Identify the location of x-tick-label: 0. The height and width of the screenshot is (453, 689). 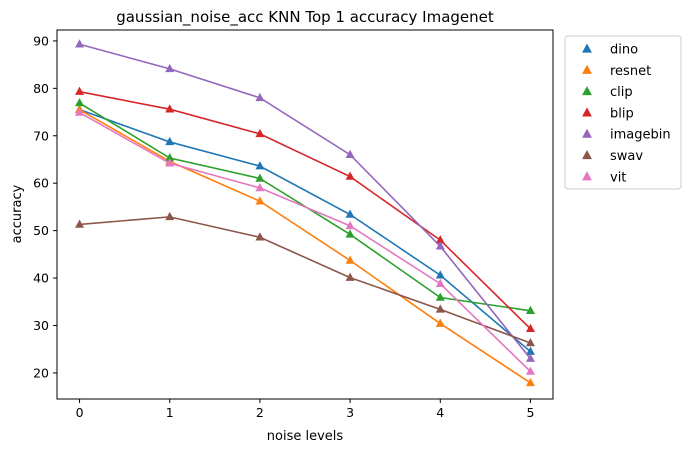
(80, 412).